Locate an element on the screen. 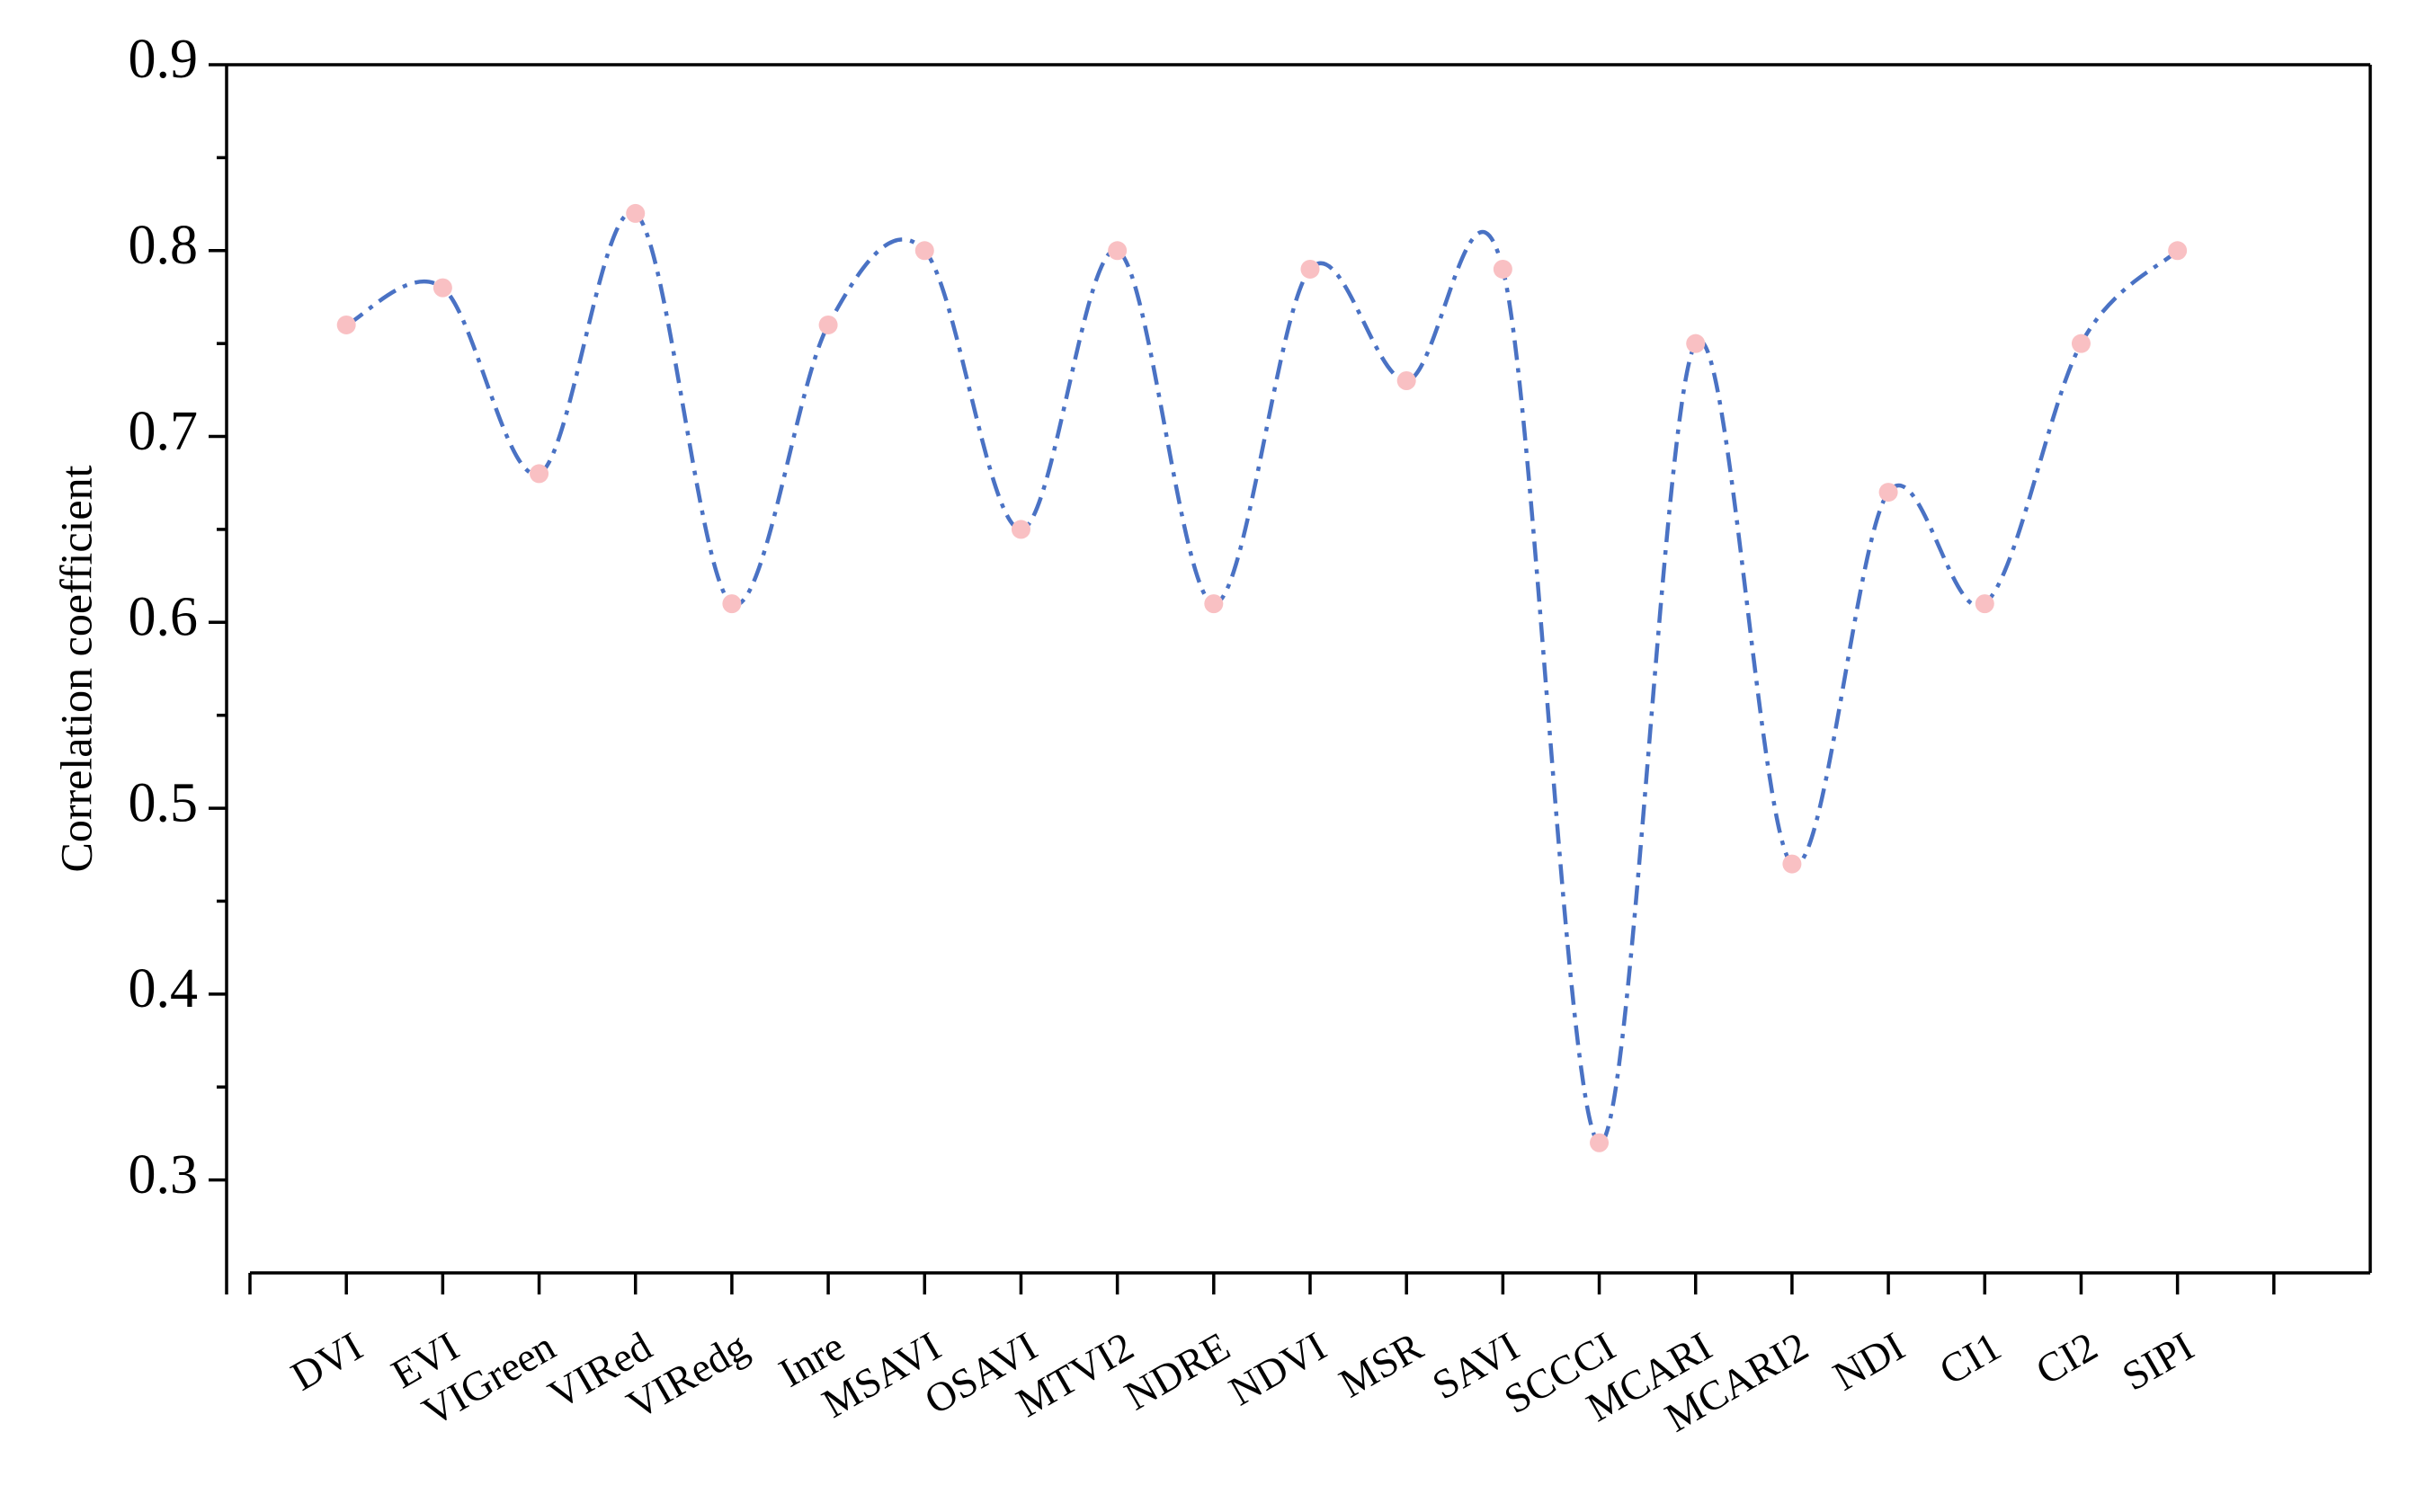 This screenshot has width=2417, height=1512. y-tick-label: 0.4 is located at coordinates (164, 988).